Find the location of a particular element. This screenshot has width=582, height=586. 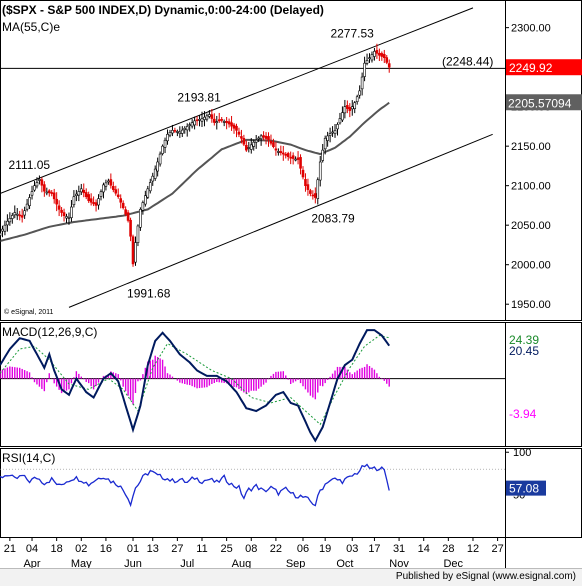

x-day-label: 16 is located at coordinates (106, 549).